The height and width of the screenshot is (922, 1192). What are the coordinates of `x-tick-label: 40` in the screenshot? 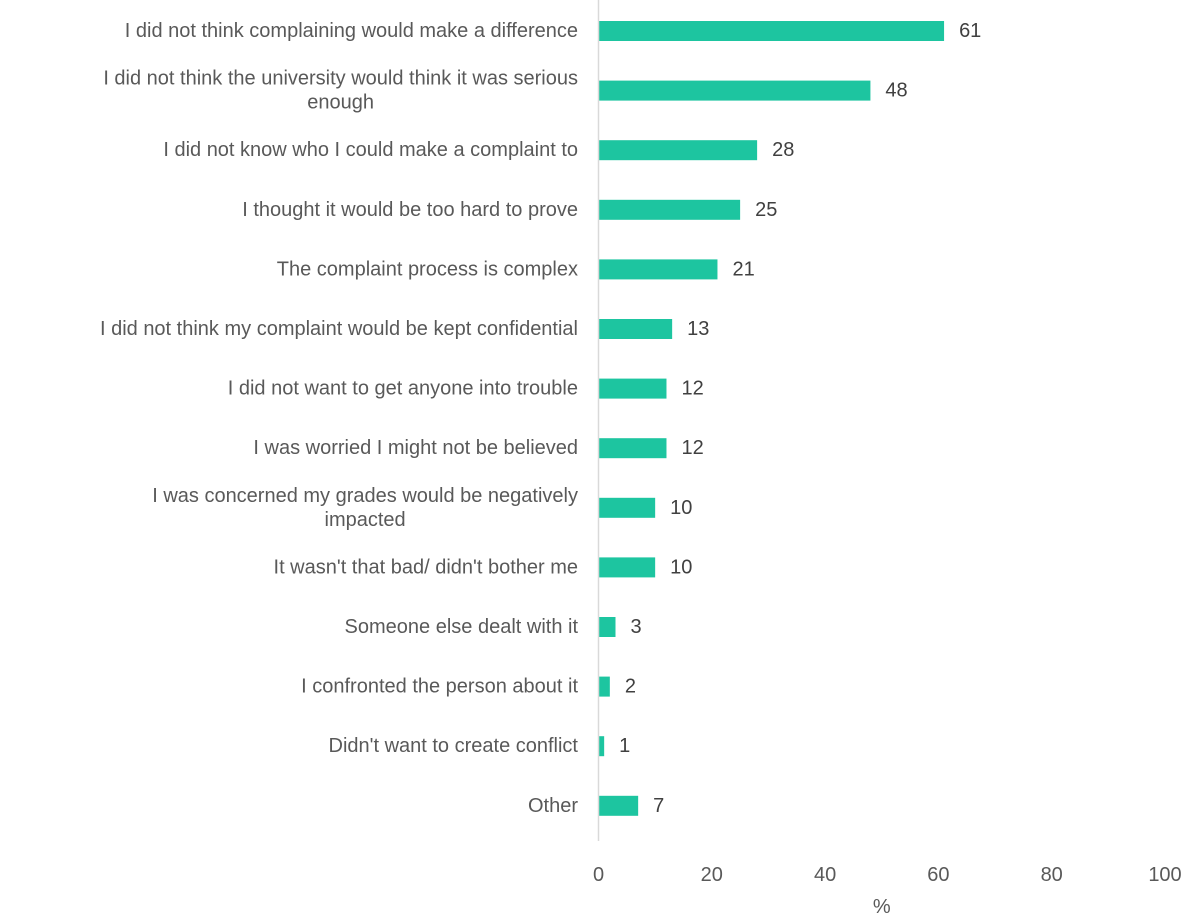 It's located at (825, 875).